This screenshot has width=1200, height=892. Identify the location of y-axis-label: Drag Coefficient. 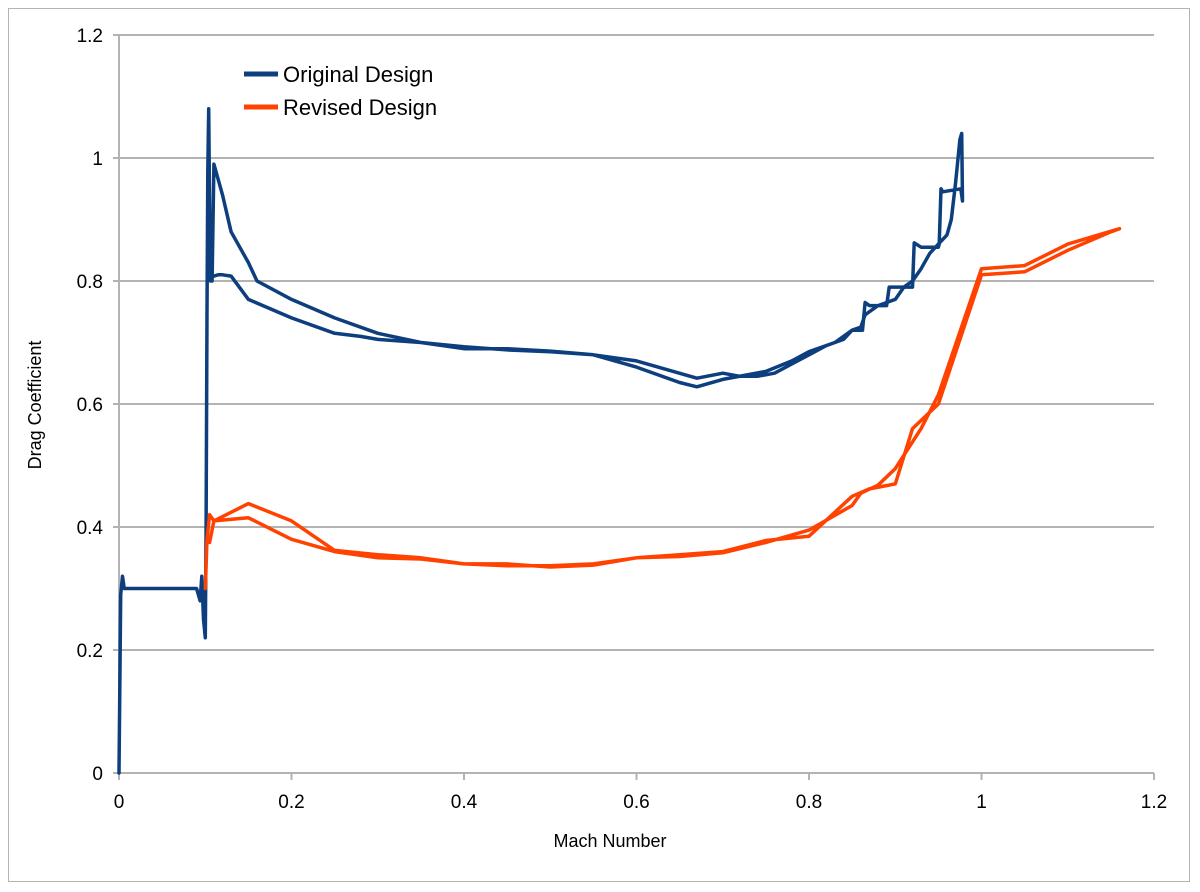
(35, 405).